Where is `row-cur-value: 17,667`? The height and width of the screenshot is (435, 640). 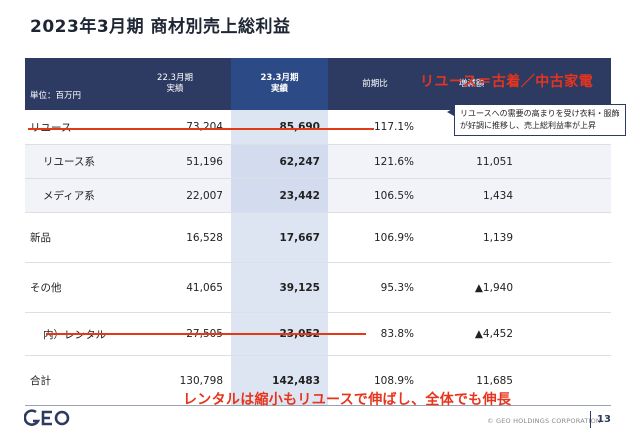
row-cur-value: 17,667 is located at coordinates (279, 237).